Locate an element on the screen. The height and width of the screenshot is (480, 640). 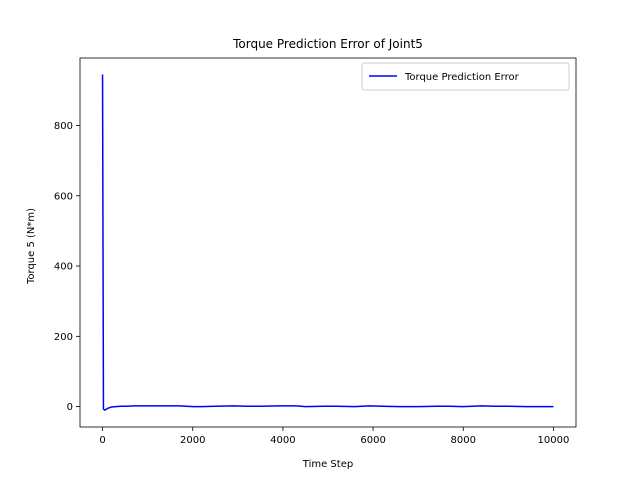
legend-frame is located at coordinates (465, 76).